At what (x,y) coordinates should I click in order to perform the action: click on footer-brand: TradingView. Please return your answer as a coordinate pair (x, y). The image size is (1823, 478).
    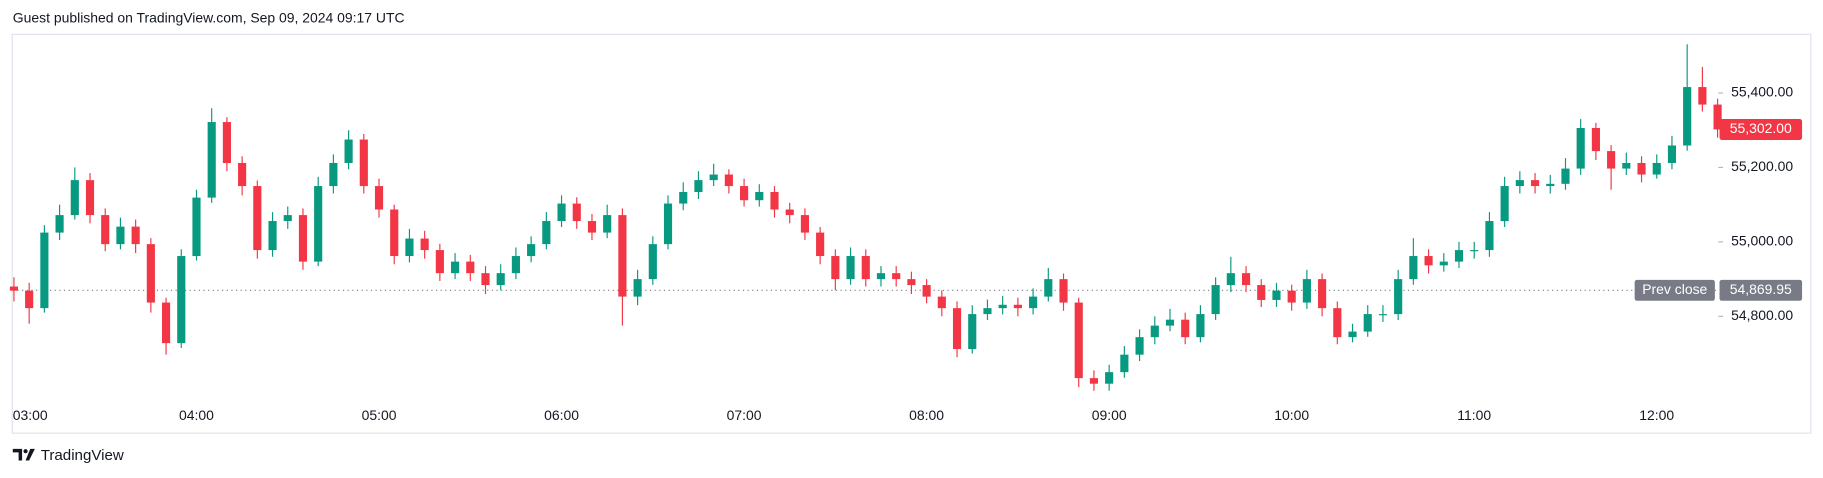
    Looking at the image, I should click on (82, 455).